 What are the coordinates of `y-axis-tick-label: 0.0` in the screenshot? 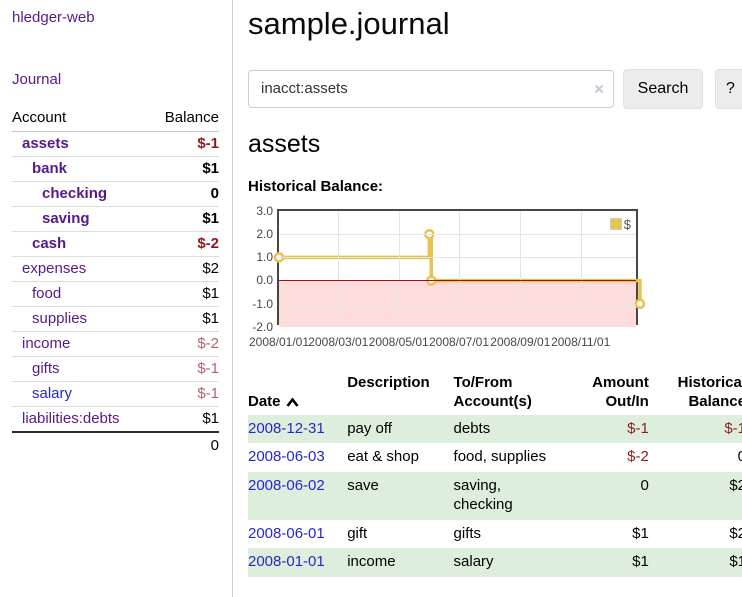 It's located at (264, 280).